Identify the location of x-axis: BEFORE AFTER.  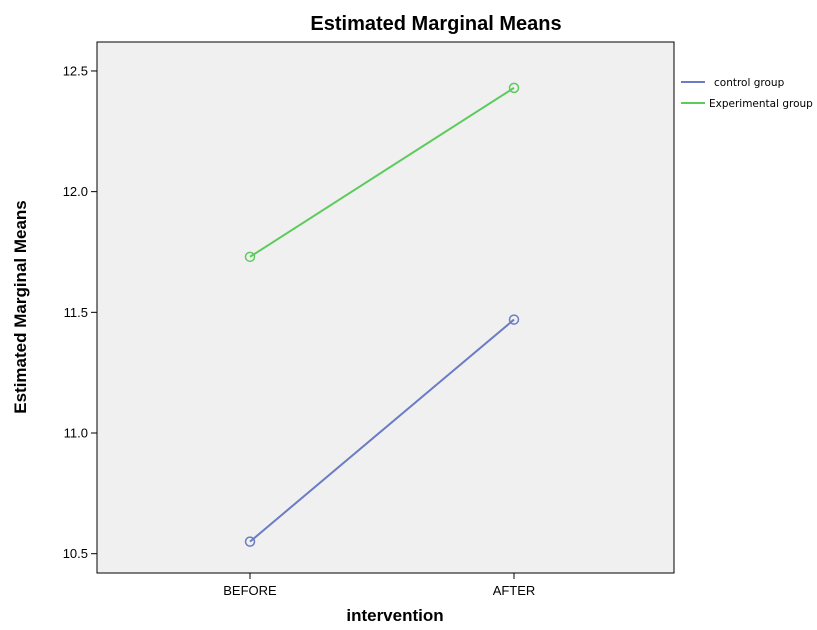
(379, 585).